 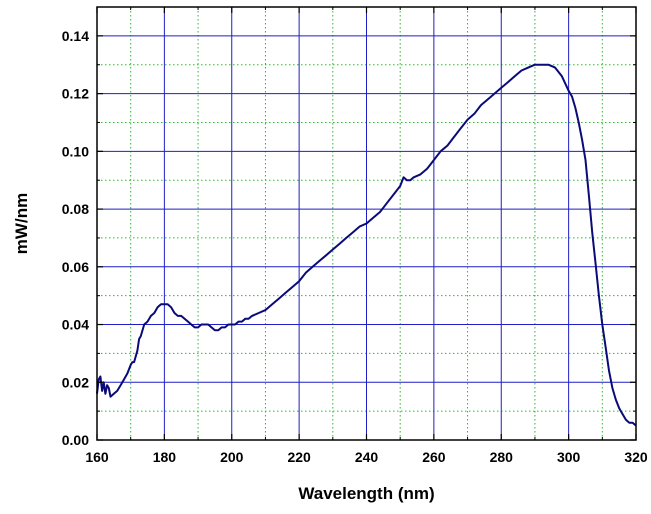 I want to click on y-tick-label: 0.12, so click(x=75, y=94).